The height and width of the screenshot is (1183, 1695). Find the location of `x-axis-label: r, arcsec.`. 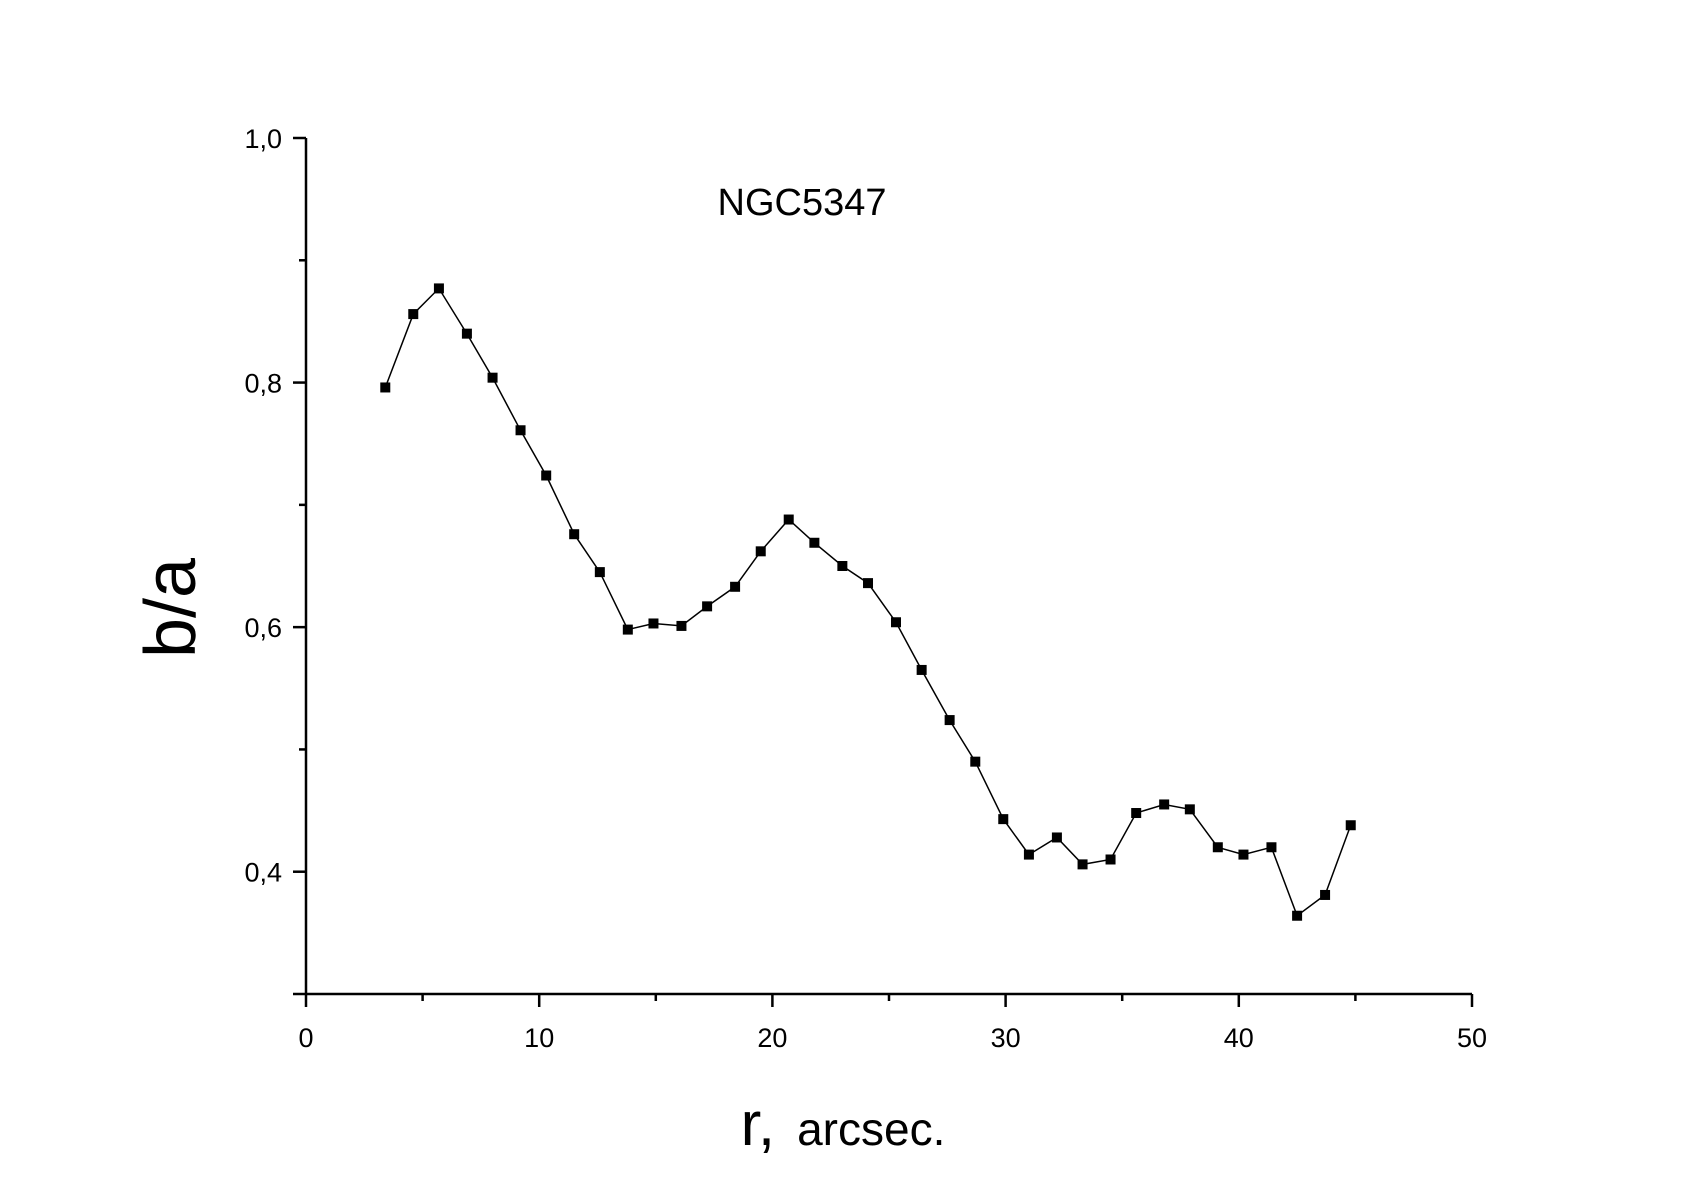

x-axis-label: r, arcsec. is located at coordinates (843, 1124).